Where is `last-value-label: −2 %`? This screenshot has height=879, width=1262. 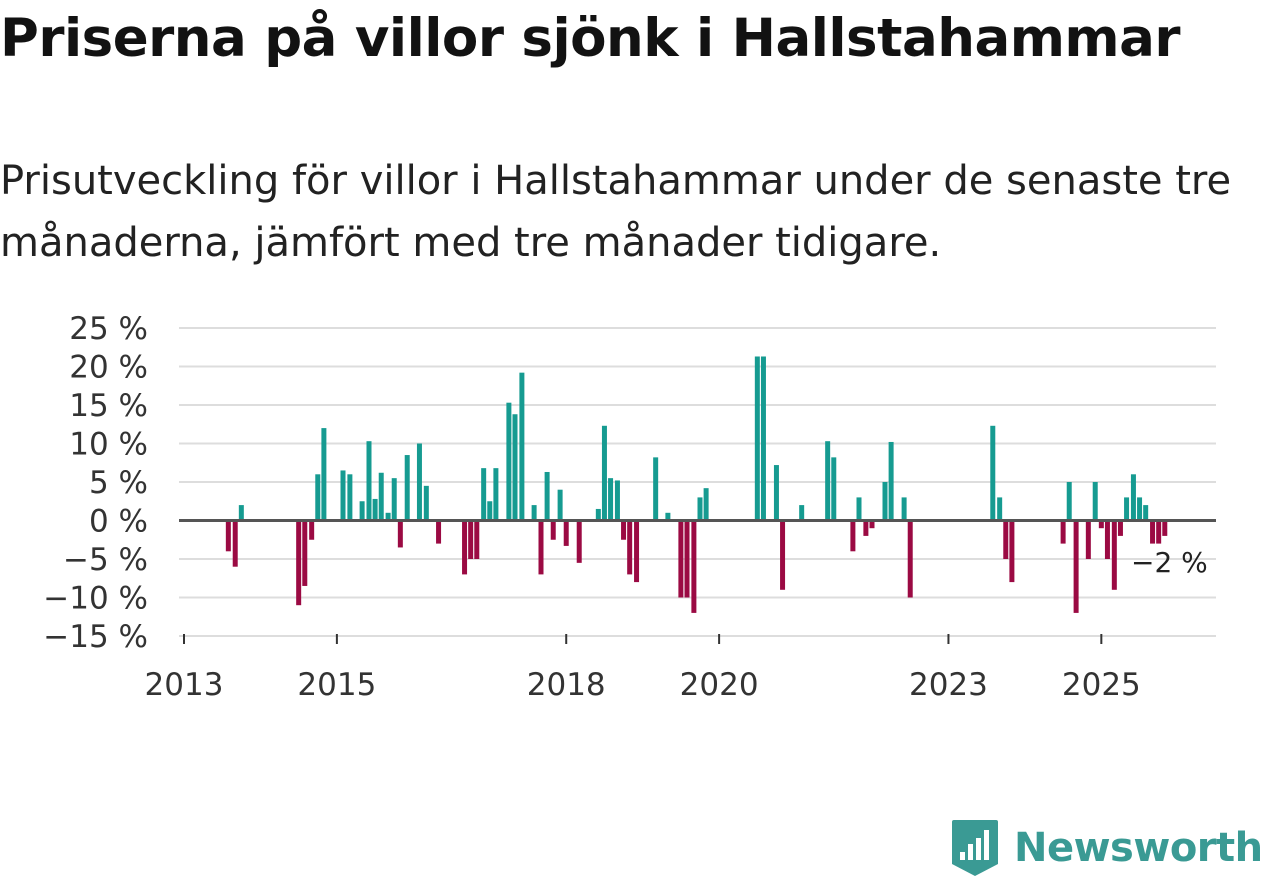
last-value-label: −2 % is located at coordinates (1169, 562).